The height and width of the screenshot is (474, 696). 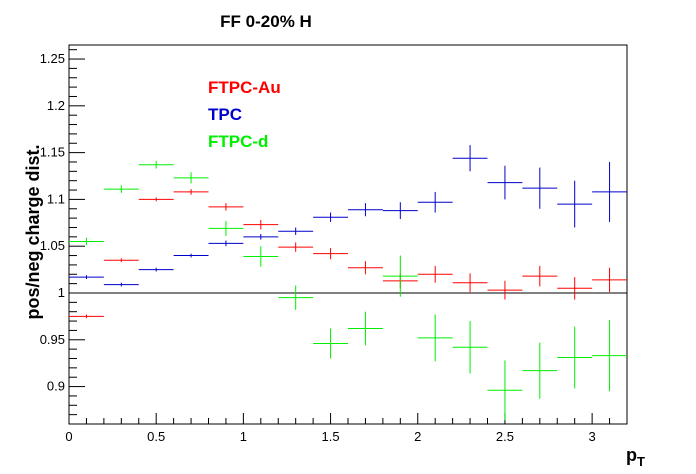 I want to click on x-tick-label: 0.5, so click(x=156, y=436).